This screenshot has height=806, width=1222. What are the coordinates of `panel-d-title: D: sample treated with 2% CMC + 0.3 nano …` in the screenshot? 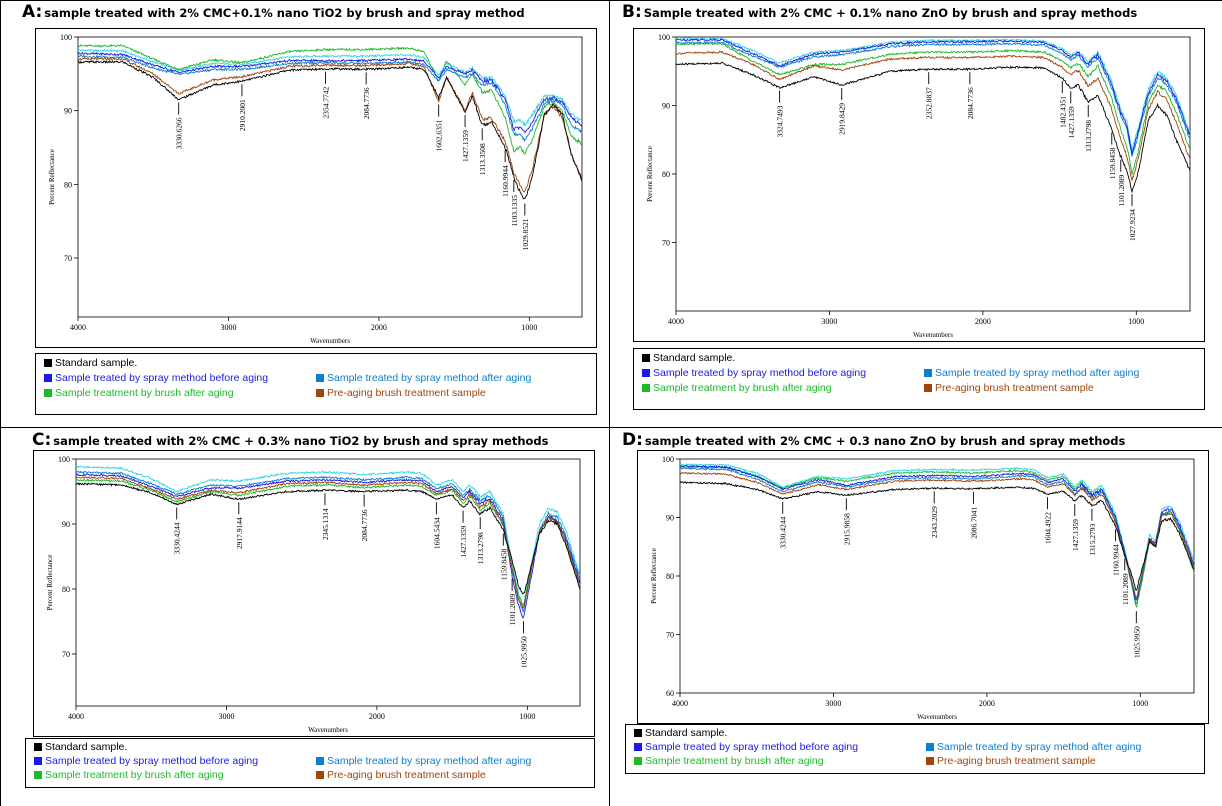 It's located at (873, 440).